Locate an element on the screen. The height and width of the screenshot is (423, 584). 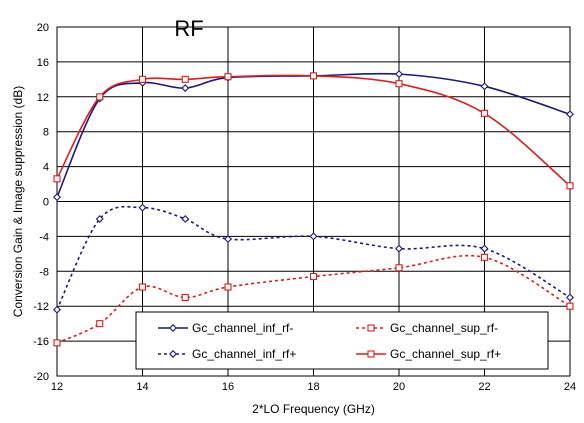
legend-box is located at coordinates (342, 340).